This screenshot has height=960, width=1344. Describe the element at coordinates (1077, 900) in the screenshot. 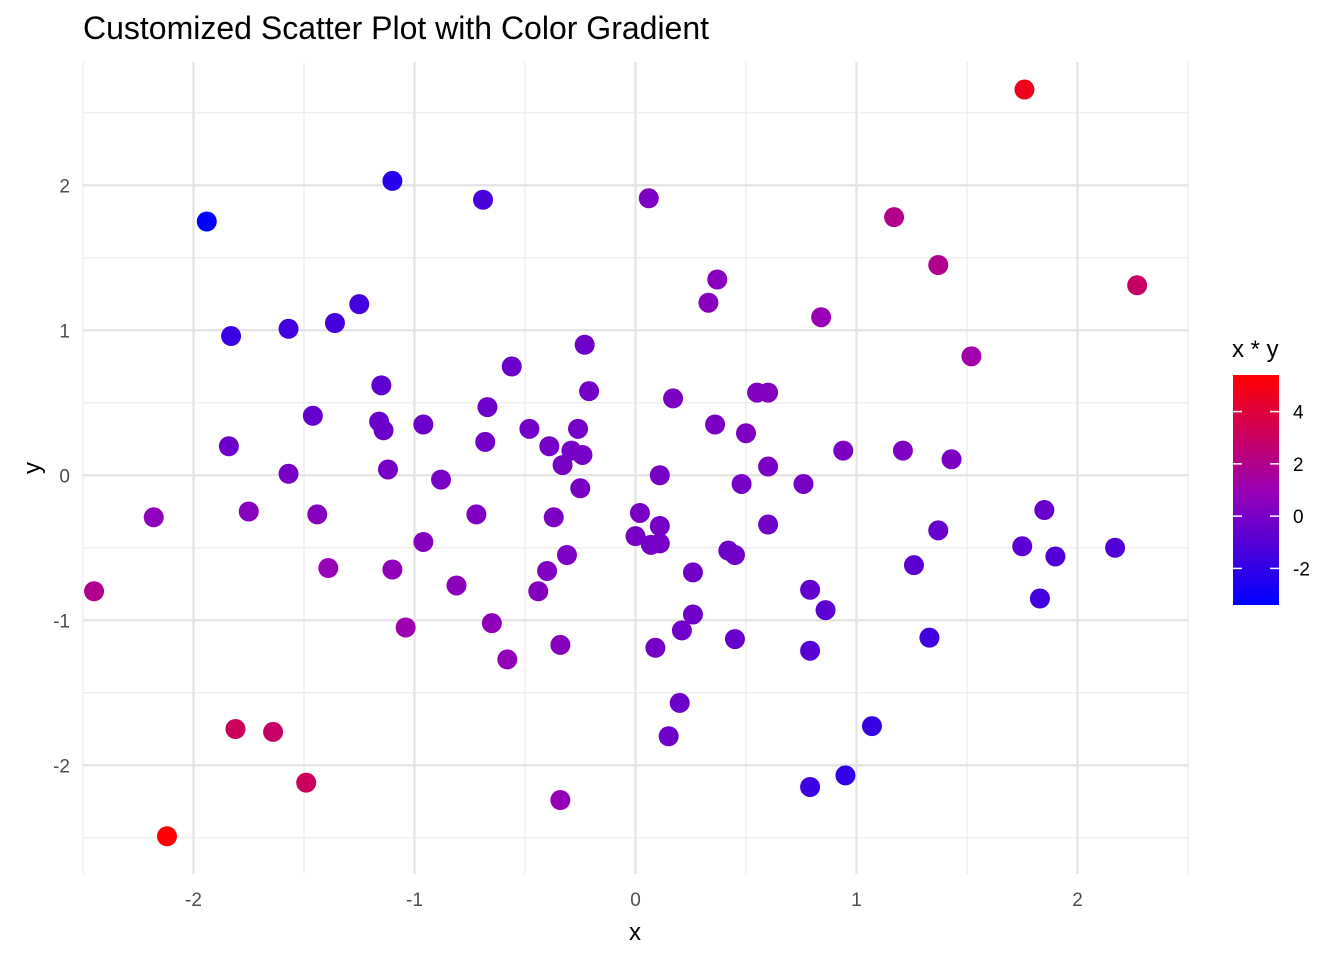

I see `x-tick-label: 2` at that location.